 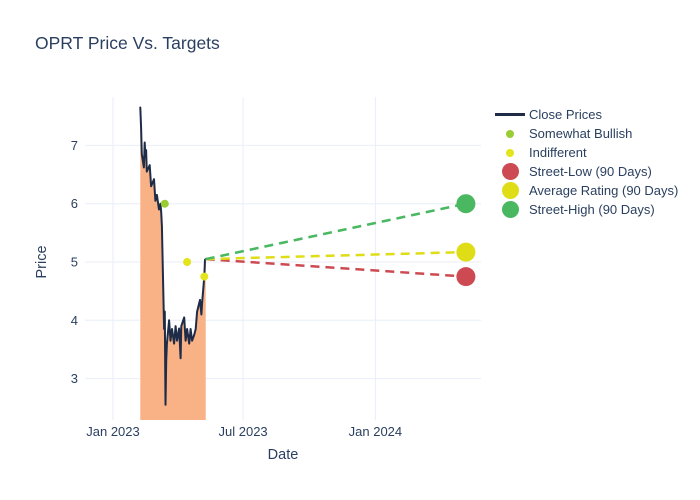 I want to click on y-tick-label: 7, so click(x=74, y=145).